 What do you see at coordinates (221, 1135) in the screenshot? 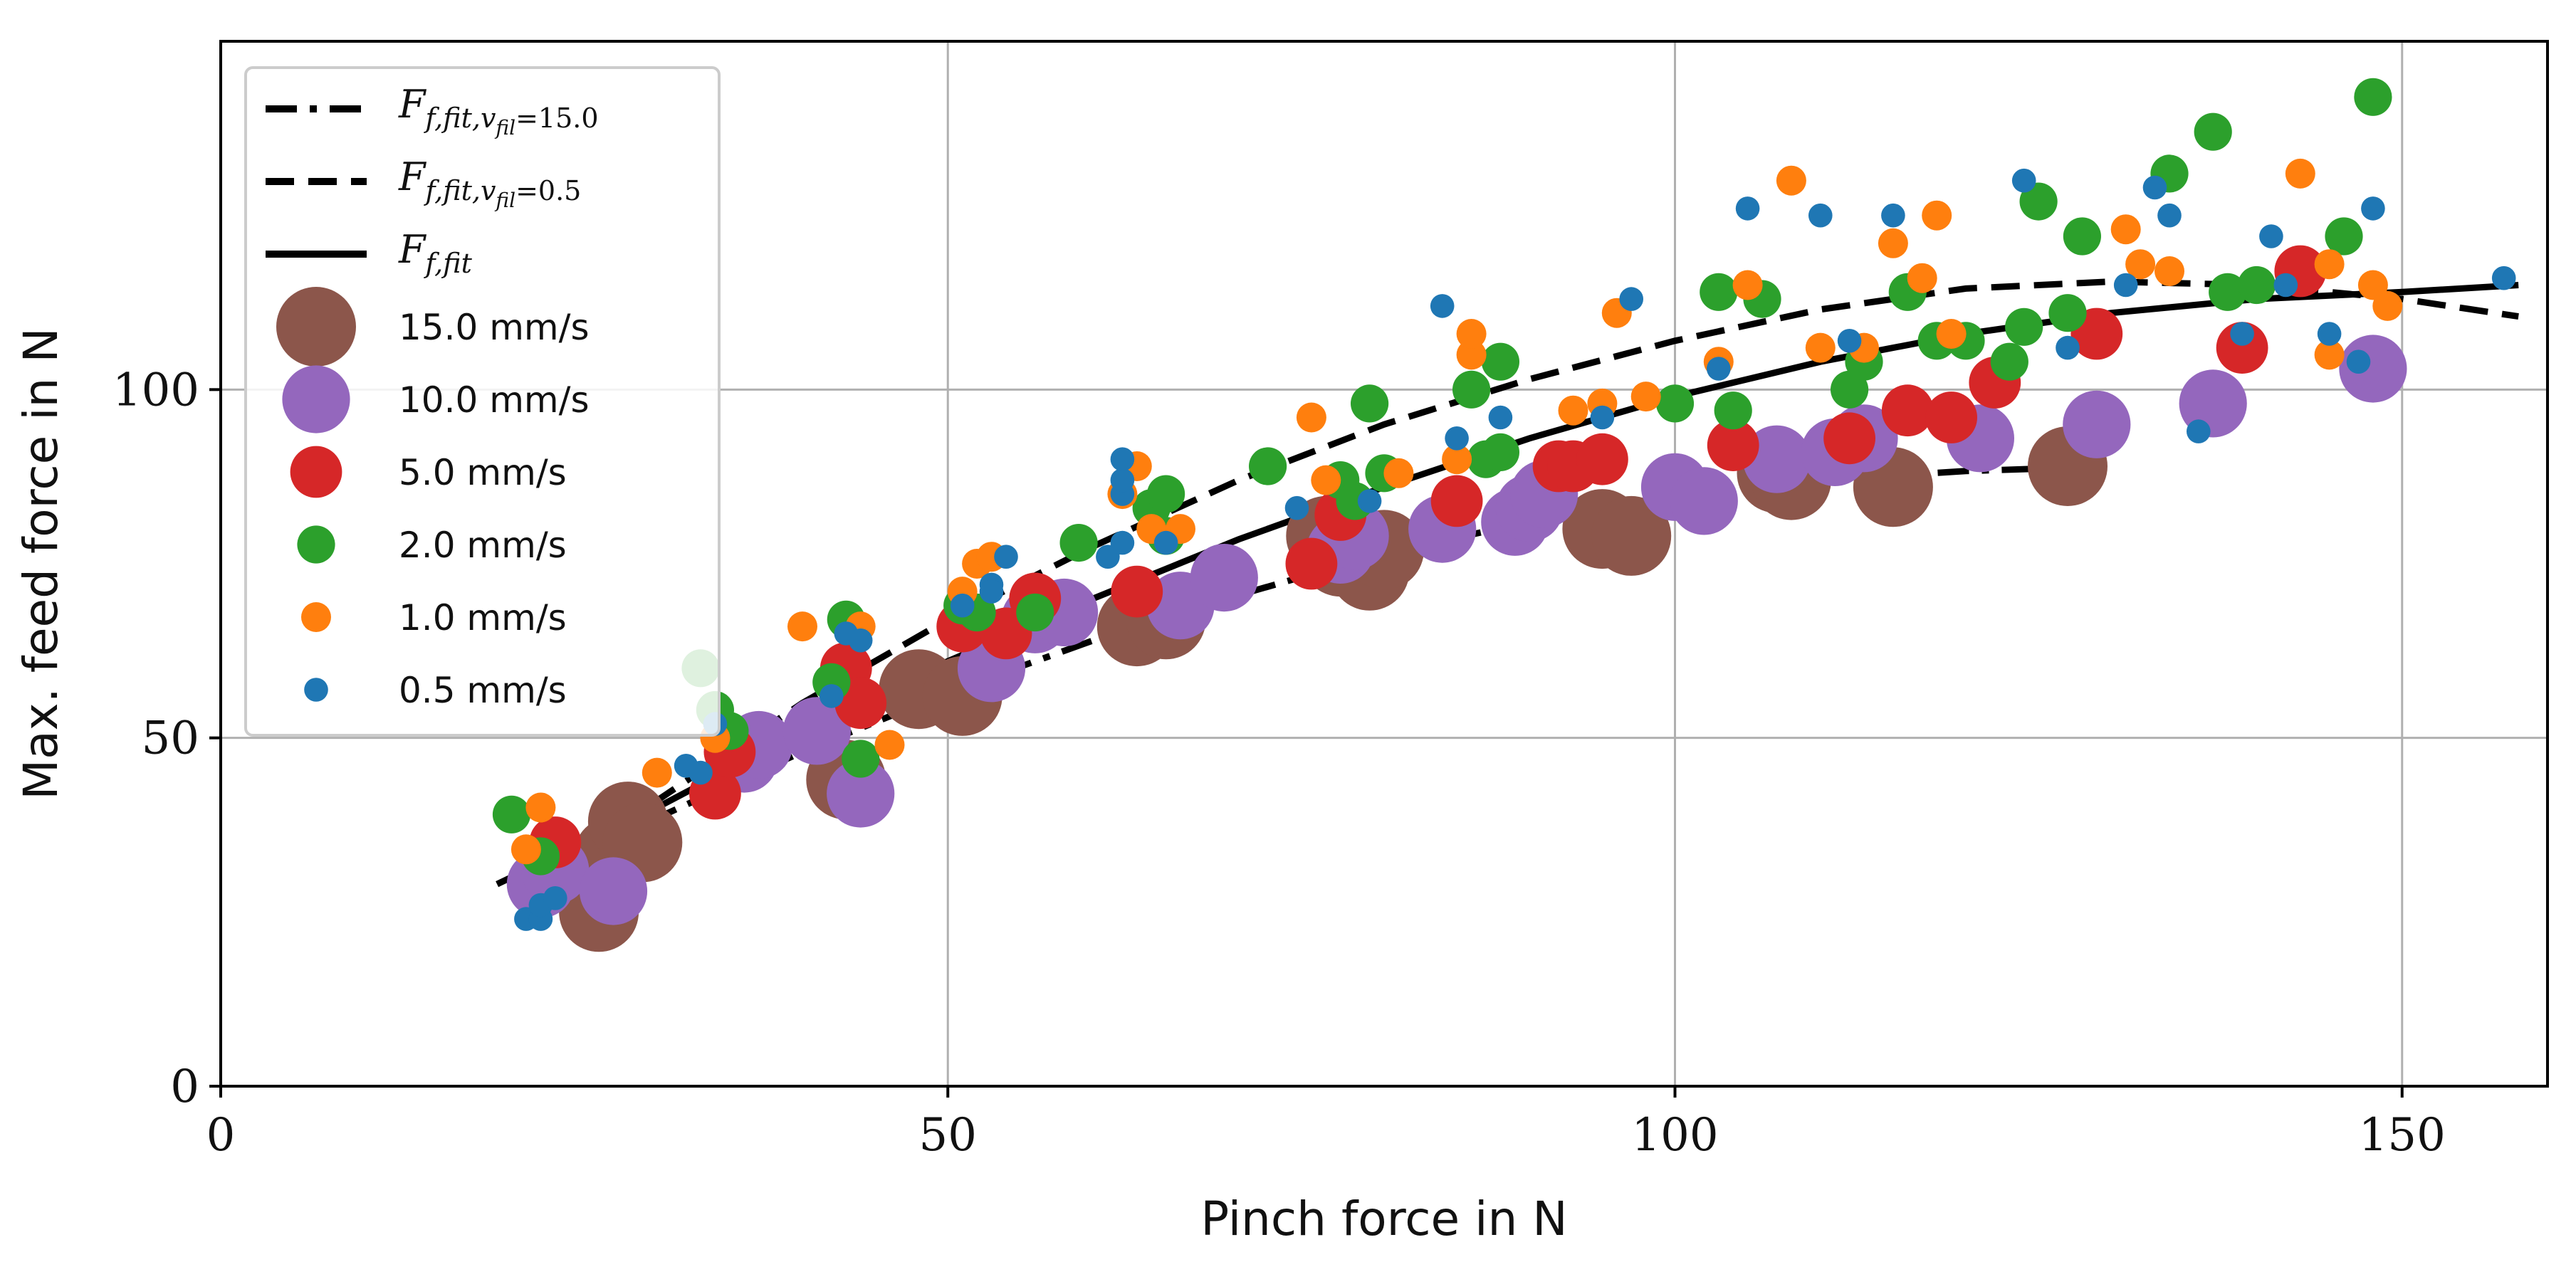
I see `x-tick-label: 0` at bounding box center [221, 1135].